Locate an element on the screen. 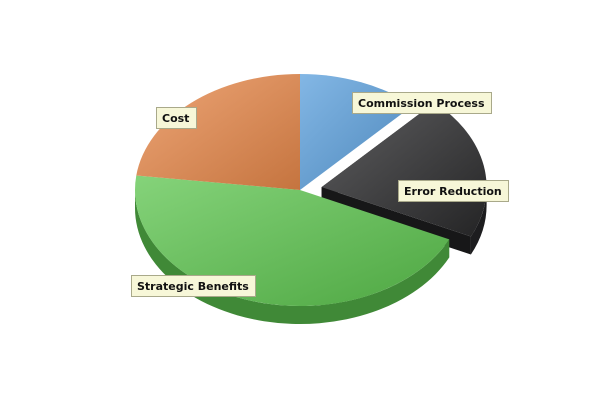 This screenshot has height=400, width=600. data-label-cost: Cost is located at coordinates (176, 118).